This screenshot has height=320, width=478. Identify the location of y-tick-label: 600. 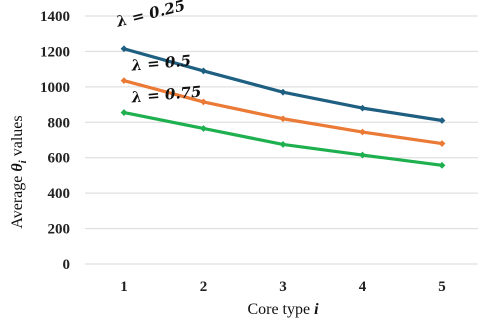
(59, 159).